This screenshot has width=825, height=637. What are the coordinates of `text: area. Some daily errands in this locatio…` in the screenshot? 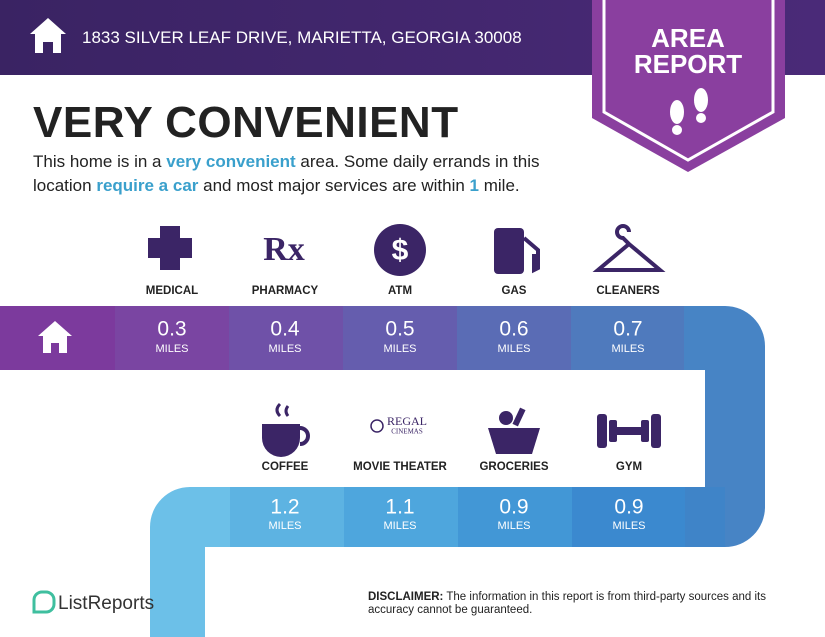 It's located at (286, 173).